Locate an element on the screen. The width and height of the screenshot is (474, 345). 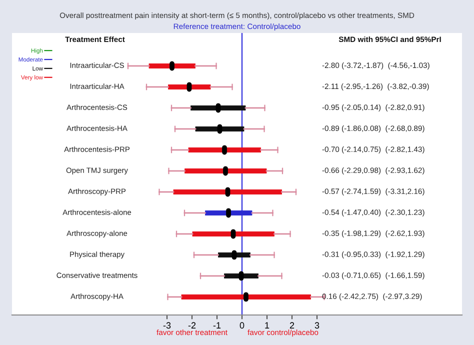
x-tick-label: 1 is located at coordinates (267, 325).